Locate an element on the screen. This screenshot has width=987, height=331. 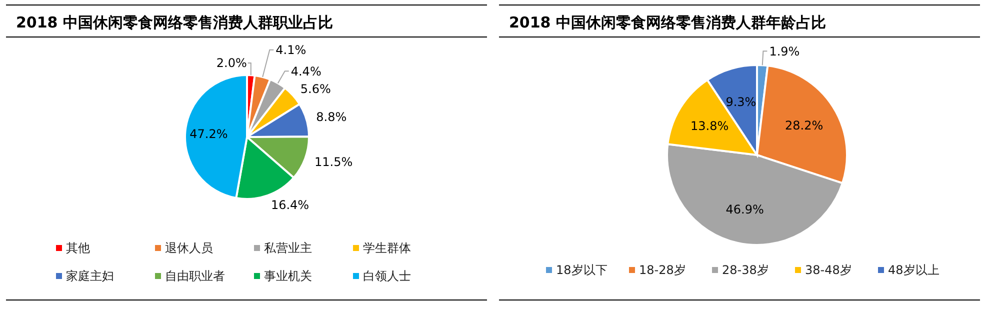
data-label: 11.5% is located at coordinates (333, 162).